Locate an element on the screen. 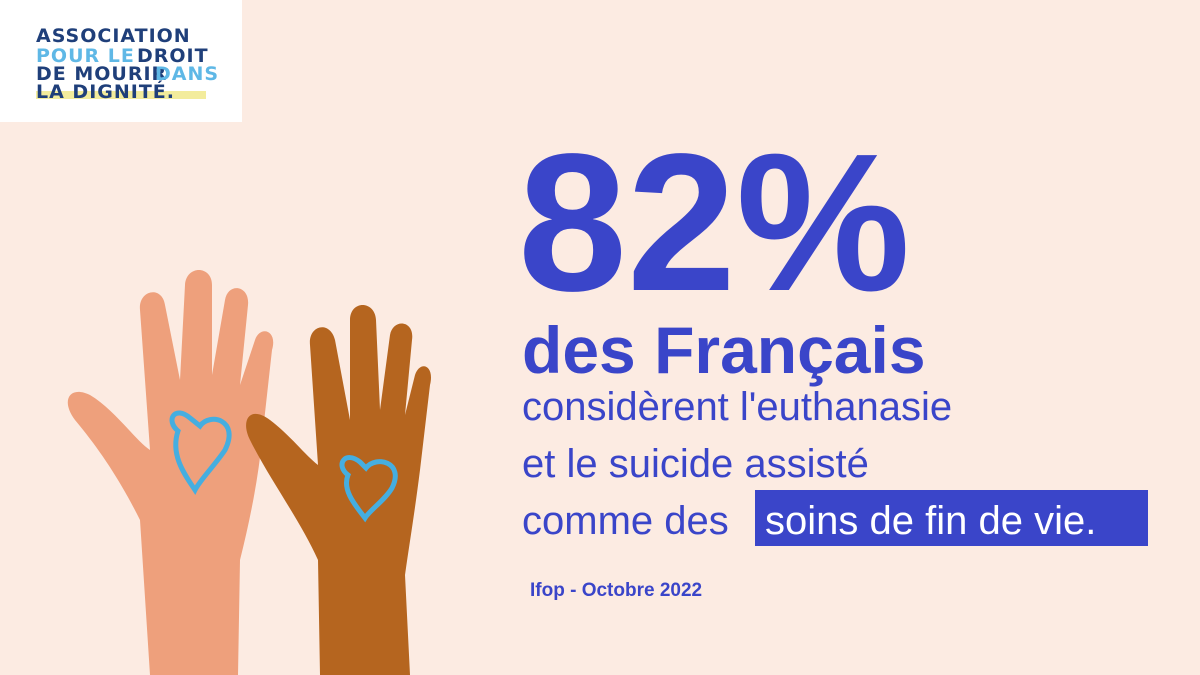 The height and width of the screenshot is (675, 1200). logo-text: LA DIGNITÉ. is located at coordinates (105, 91).